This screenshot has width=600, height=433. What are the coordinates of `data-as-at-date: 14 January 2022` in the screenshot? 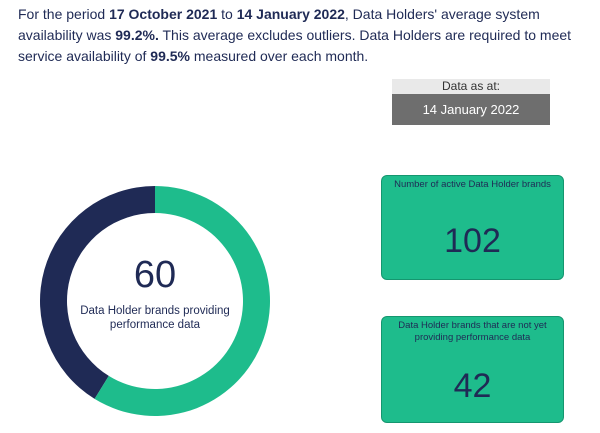 It's located at (471, 109).